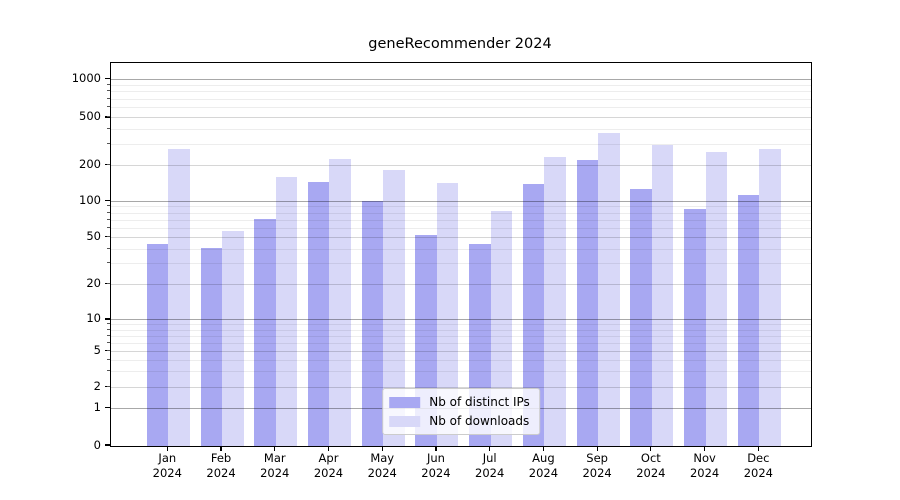  I want to click on x-tick-label-mar: Mar 2024, so click(275, 465).